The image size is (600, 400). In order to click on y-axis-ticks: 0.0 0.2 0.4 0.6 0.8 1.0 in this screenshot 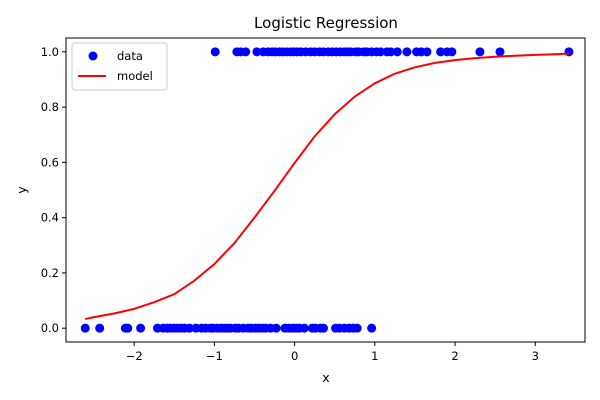, I will do `click(53, 190)`.